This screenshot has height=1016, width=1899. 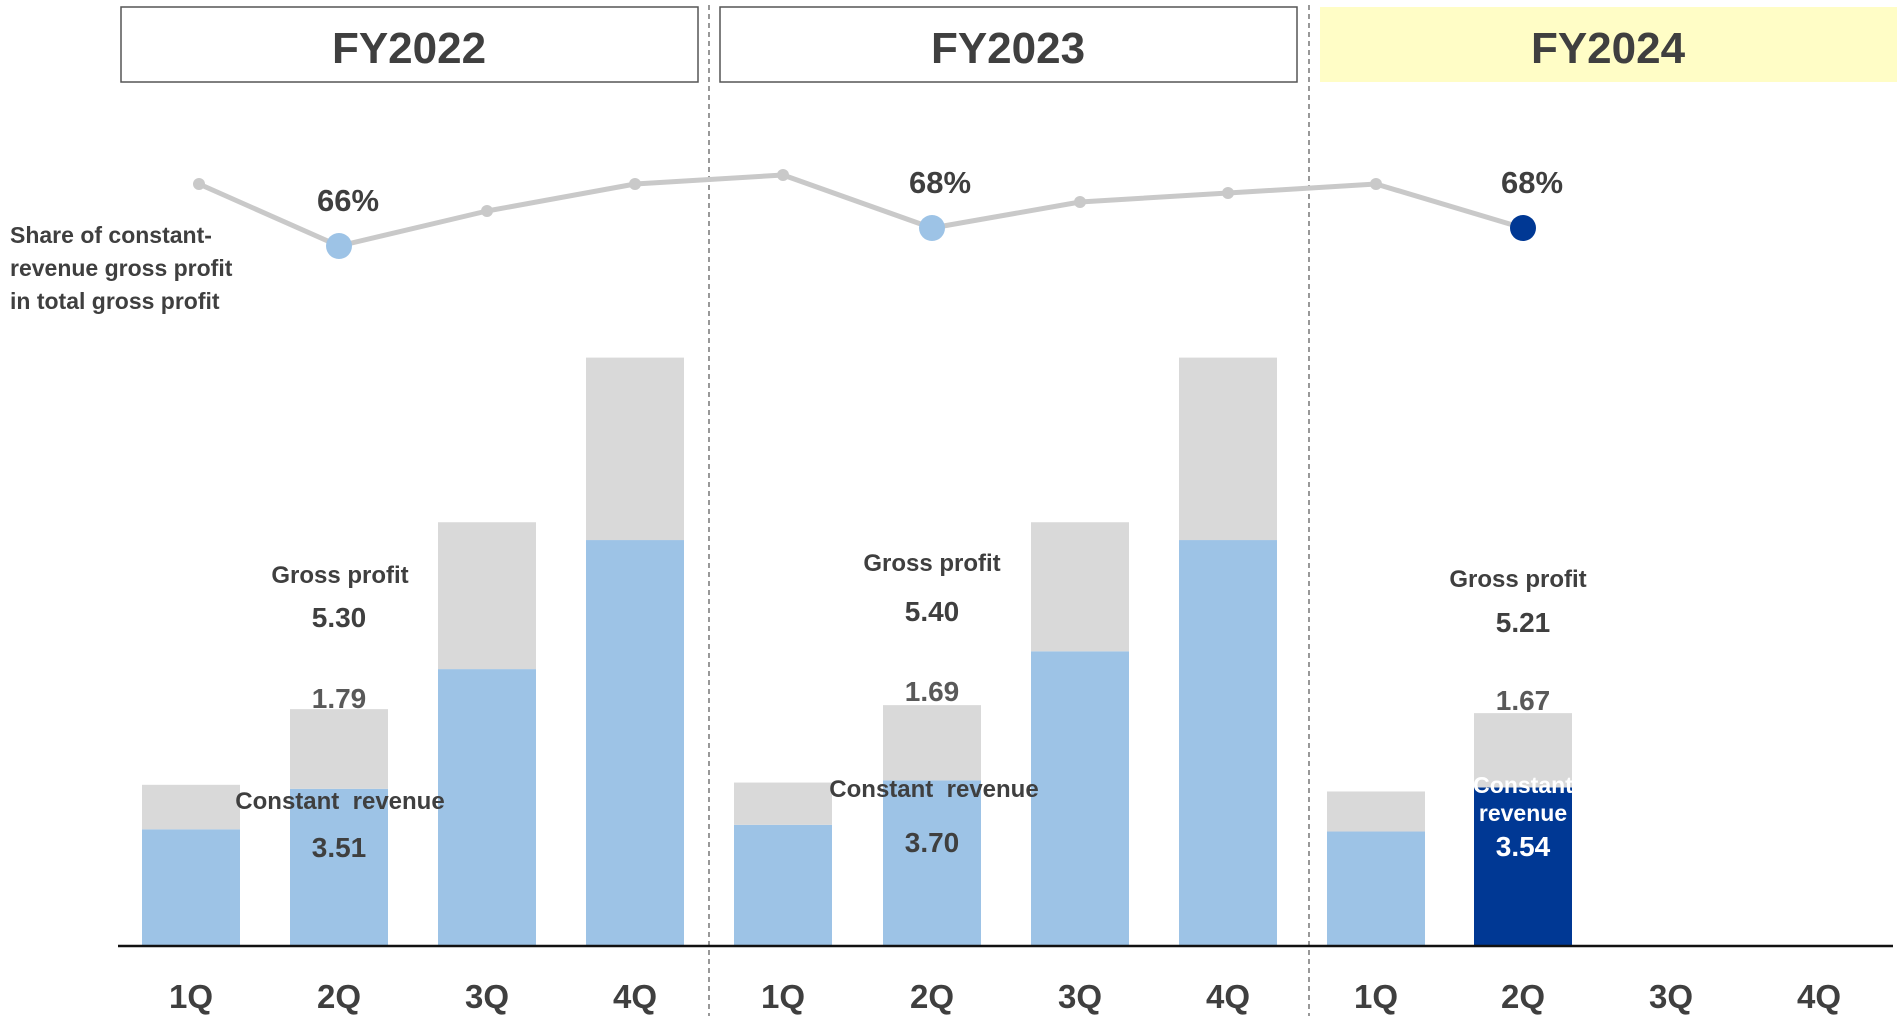 What do you see at coordinates (115, 301) in the screenshot?
I see `share-line-label-part: in total gross profit` at bounding box center [115, 301].